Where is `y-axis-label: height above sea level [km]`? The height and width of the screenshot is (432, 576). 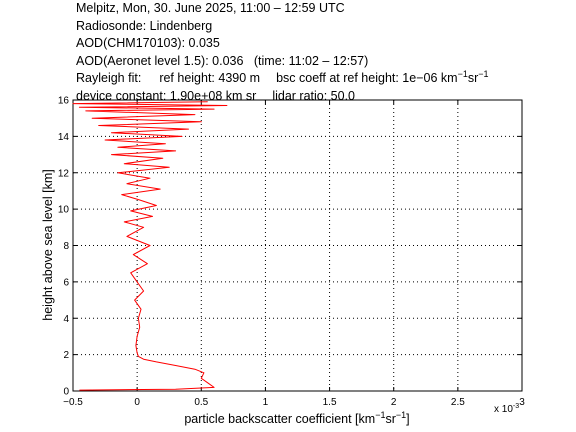 y-axis-label: height above sea level [km] is located at coordinates (48, 244).